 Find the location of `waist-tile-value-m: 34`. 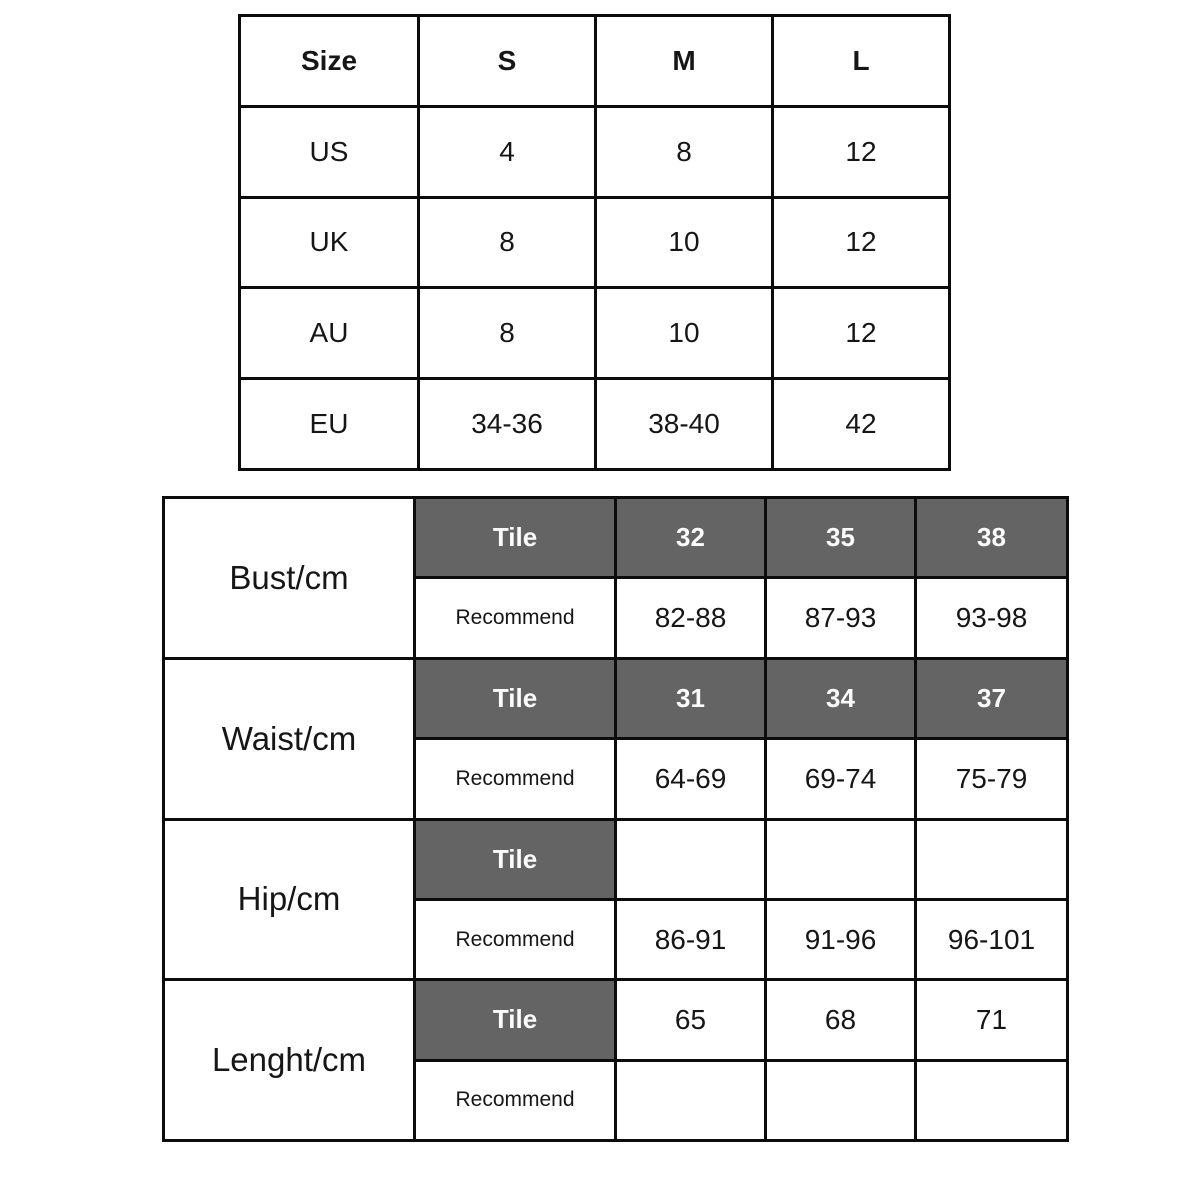

waist-tile-value-m: 34 is located at coordinates (840, 698).